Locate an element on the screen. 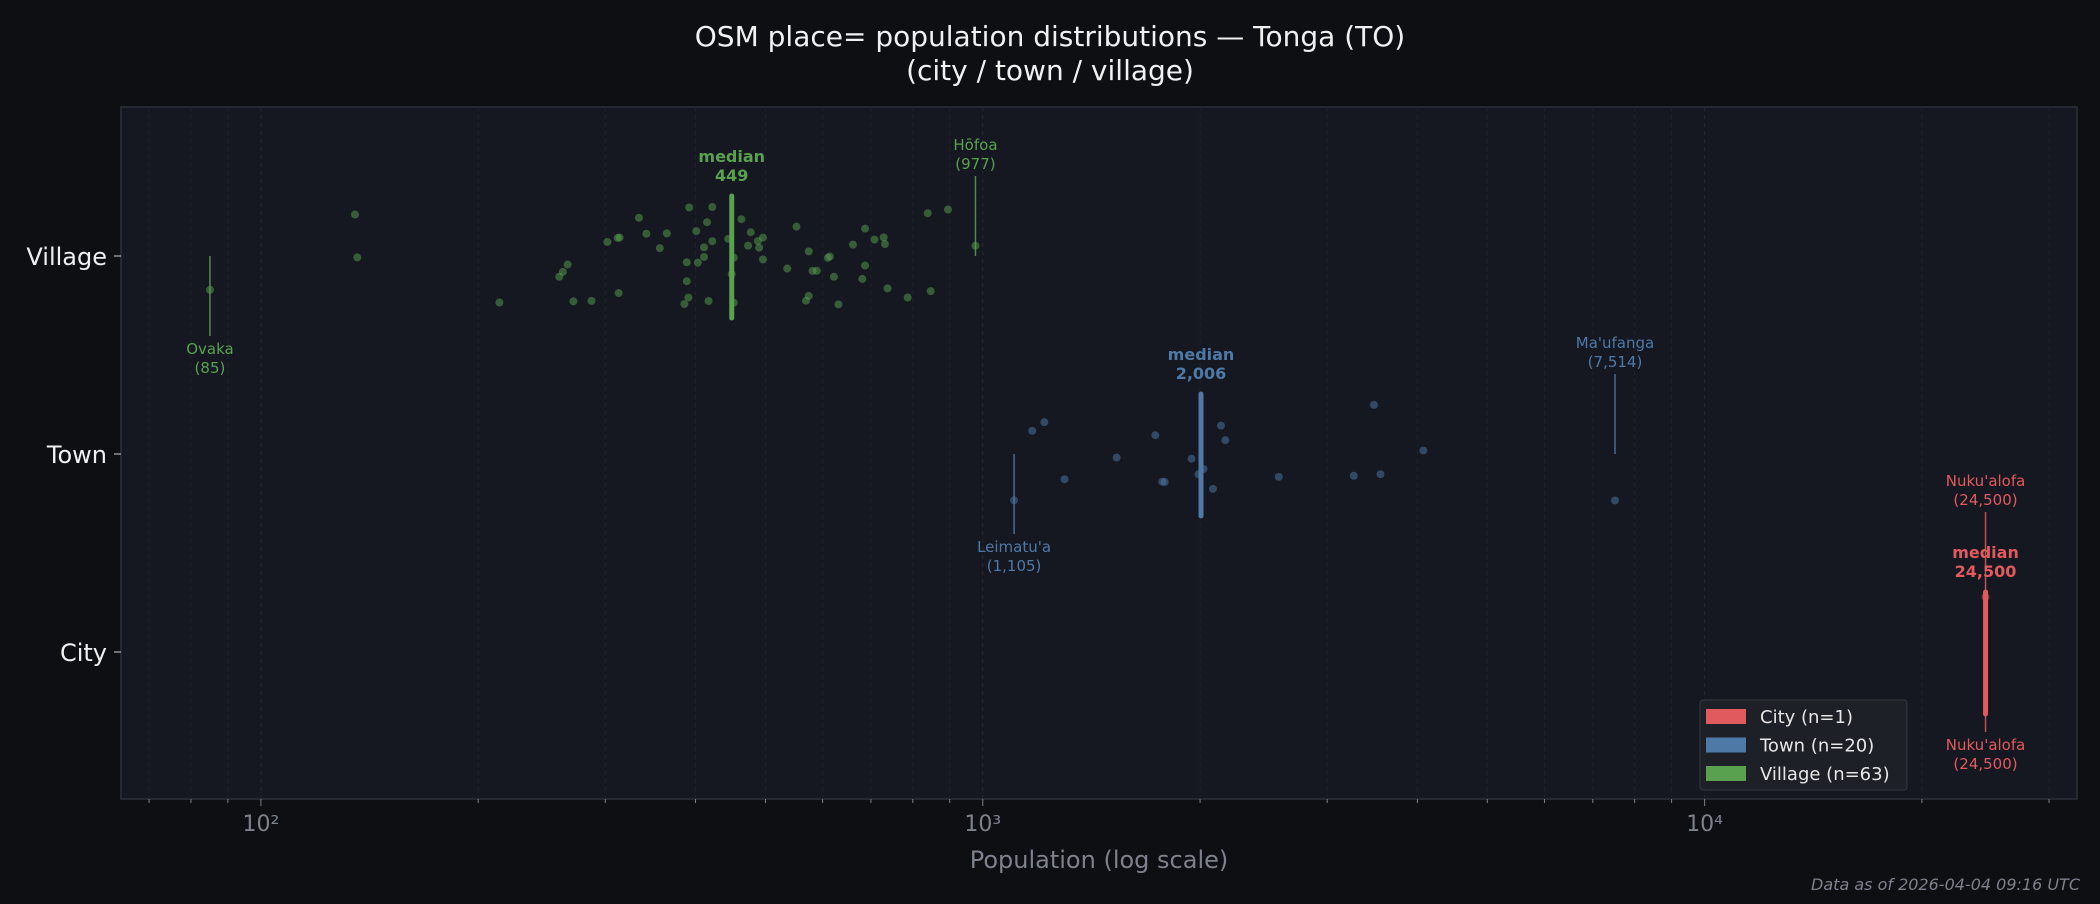 This screenshot has height=904, width=2100. legend-swatch-city is located at coordinates (1726, 716).